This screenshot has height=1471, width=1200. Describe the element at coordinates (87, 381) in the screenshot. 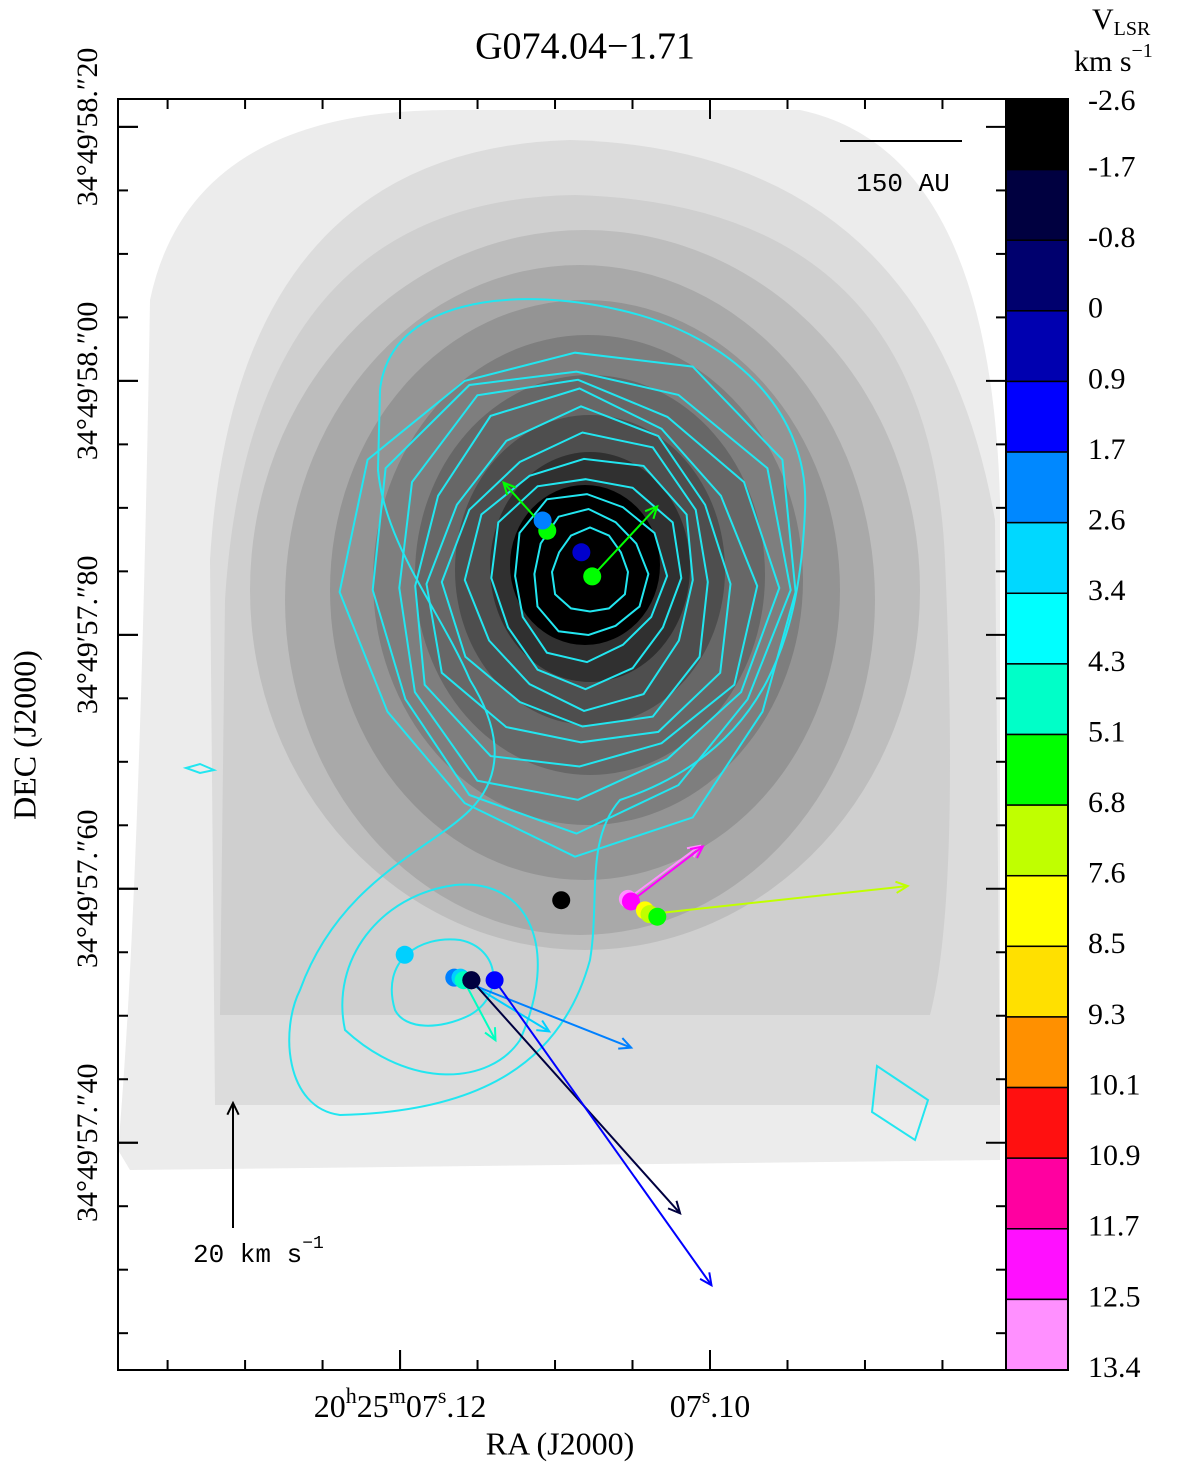

I see `y-tick-label: 34°49′58.″00` at that location.